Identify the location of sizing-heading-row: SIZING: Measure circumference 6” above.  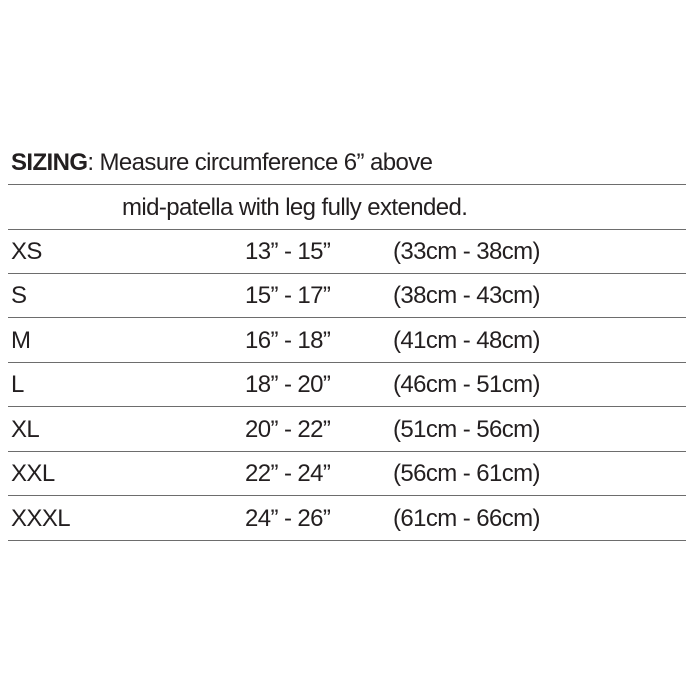
(347, 162).